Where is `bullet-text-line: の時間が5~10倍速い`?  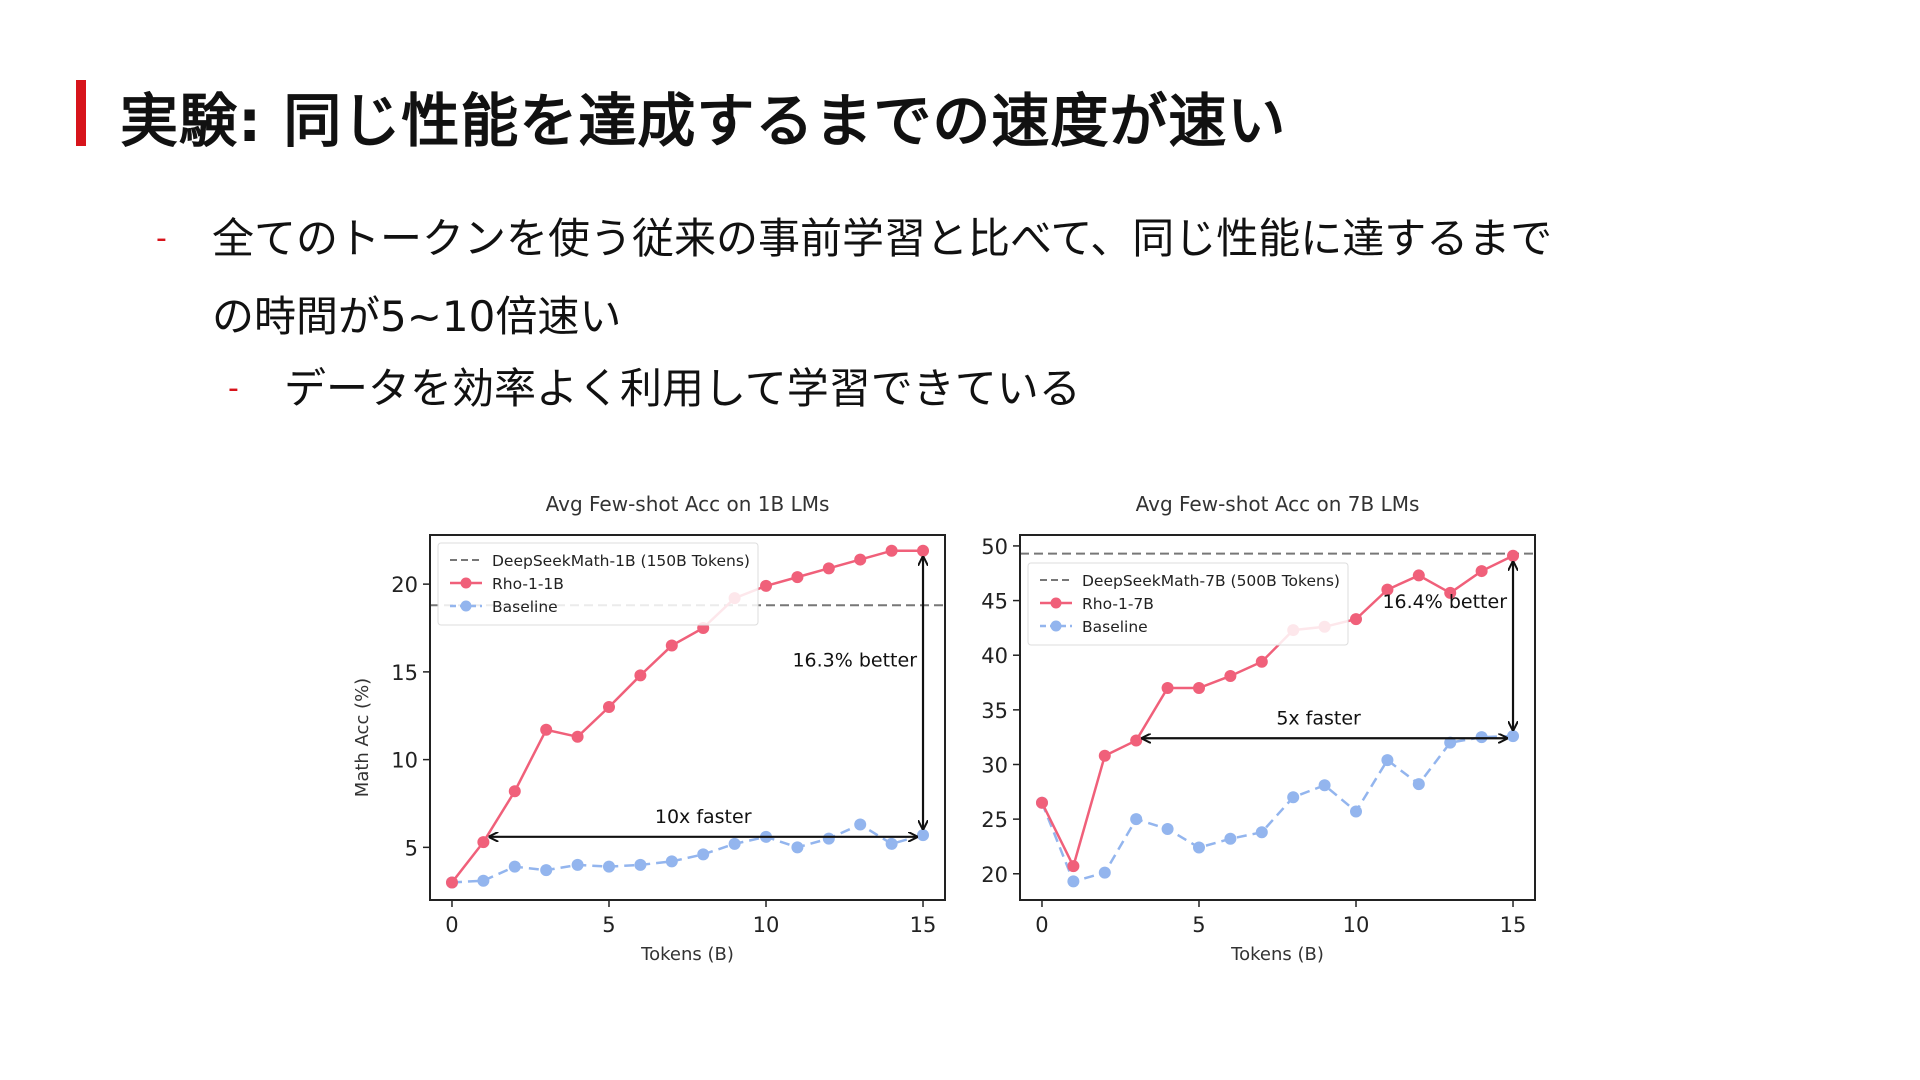
bullet-text-line: の時間が5~10倍速い is located at coordinates (417, 316).